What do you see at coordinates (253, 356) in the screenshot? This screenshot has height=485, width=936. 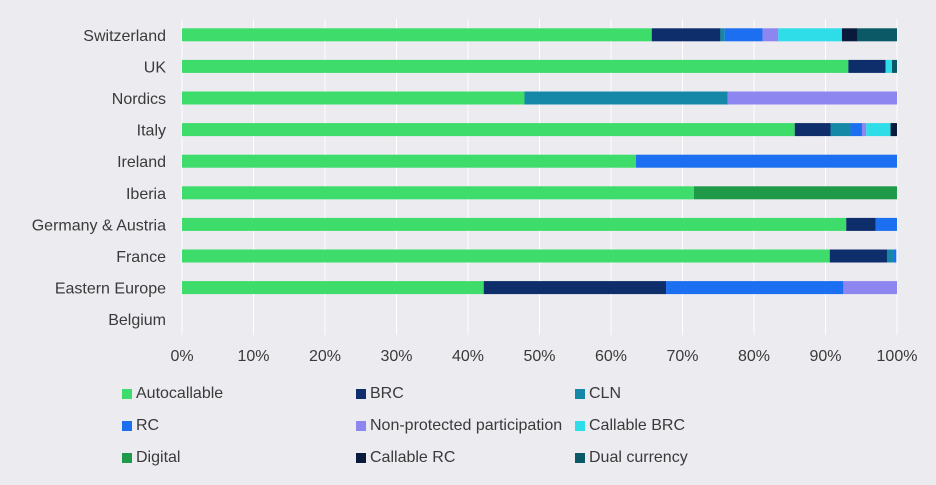 I see `x-tick-label: 10%` at bounding box center [253, 356].